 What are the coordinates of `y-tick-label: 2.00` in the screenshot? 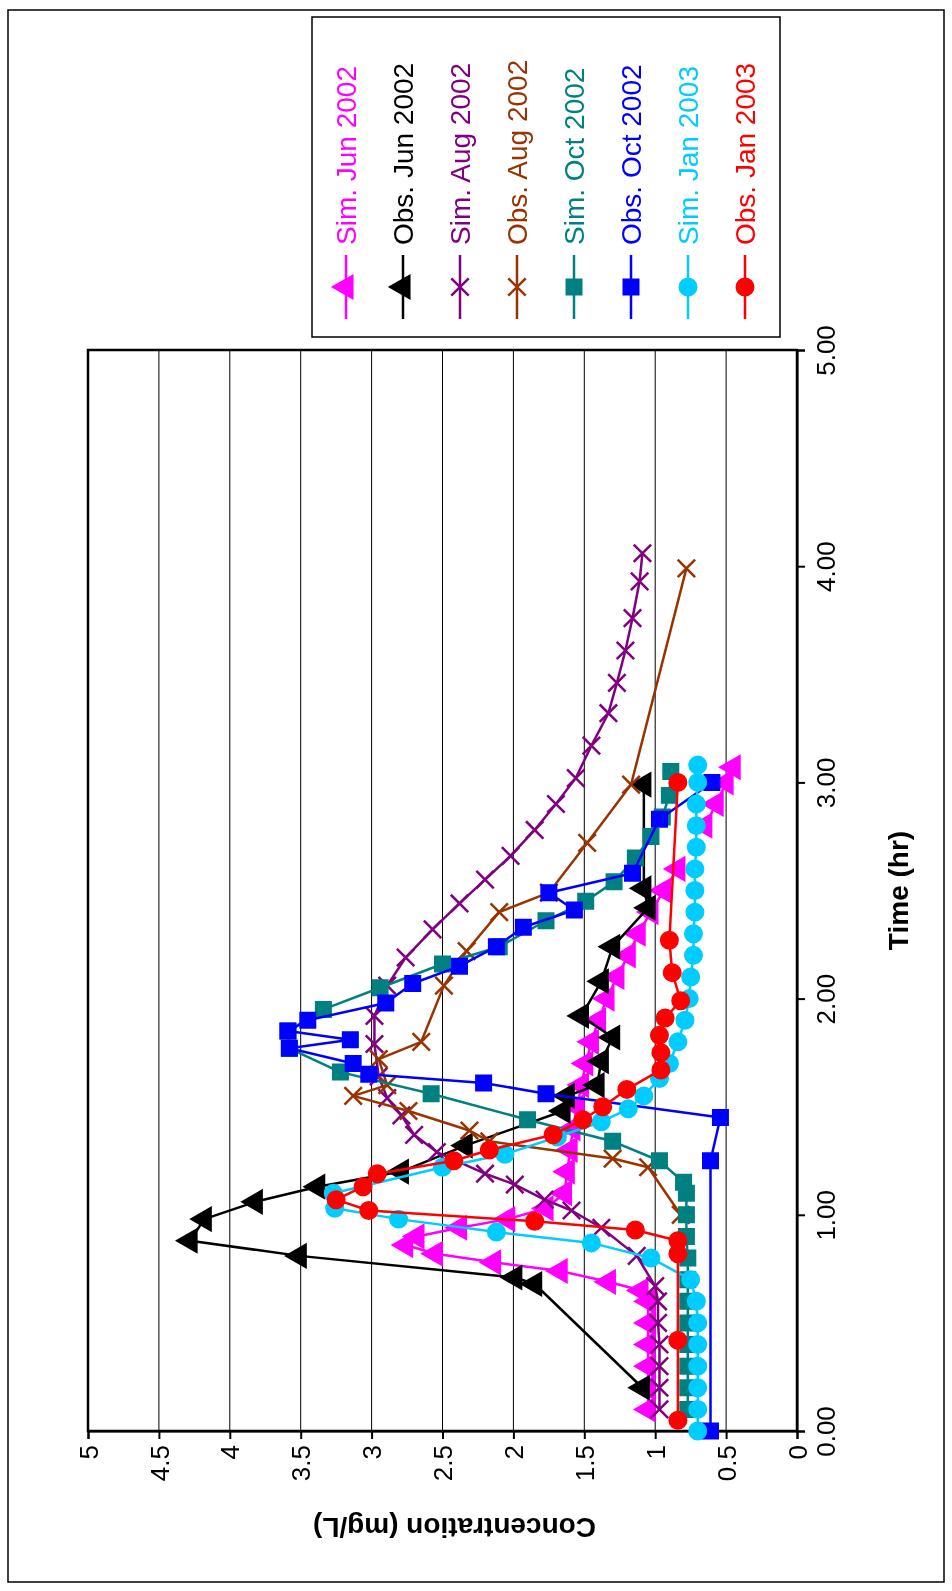 It's located at (825, 999).